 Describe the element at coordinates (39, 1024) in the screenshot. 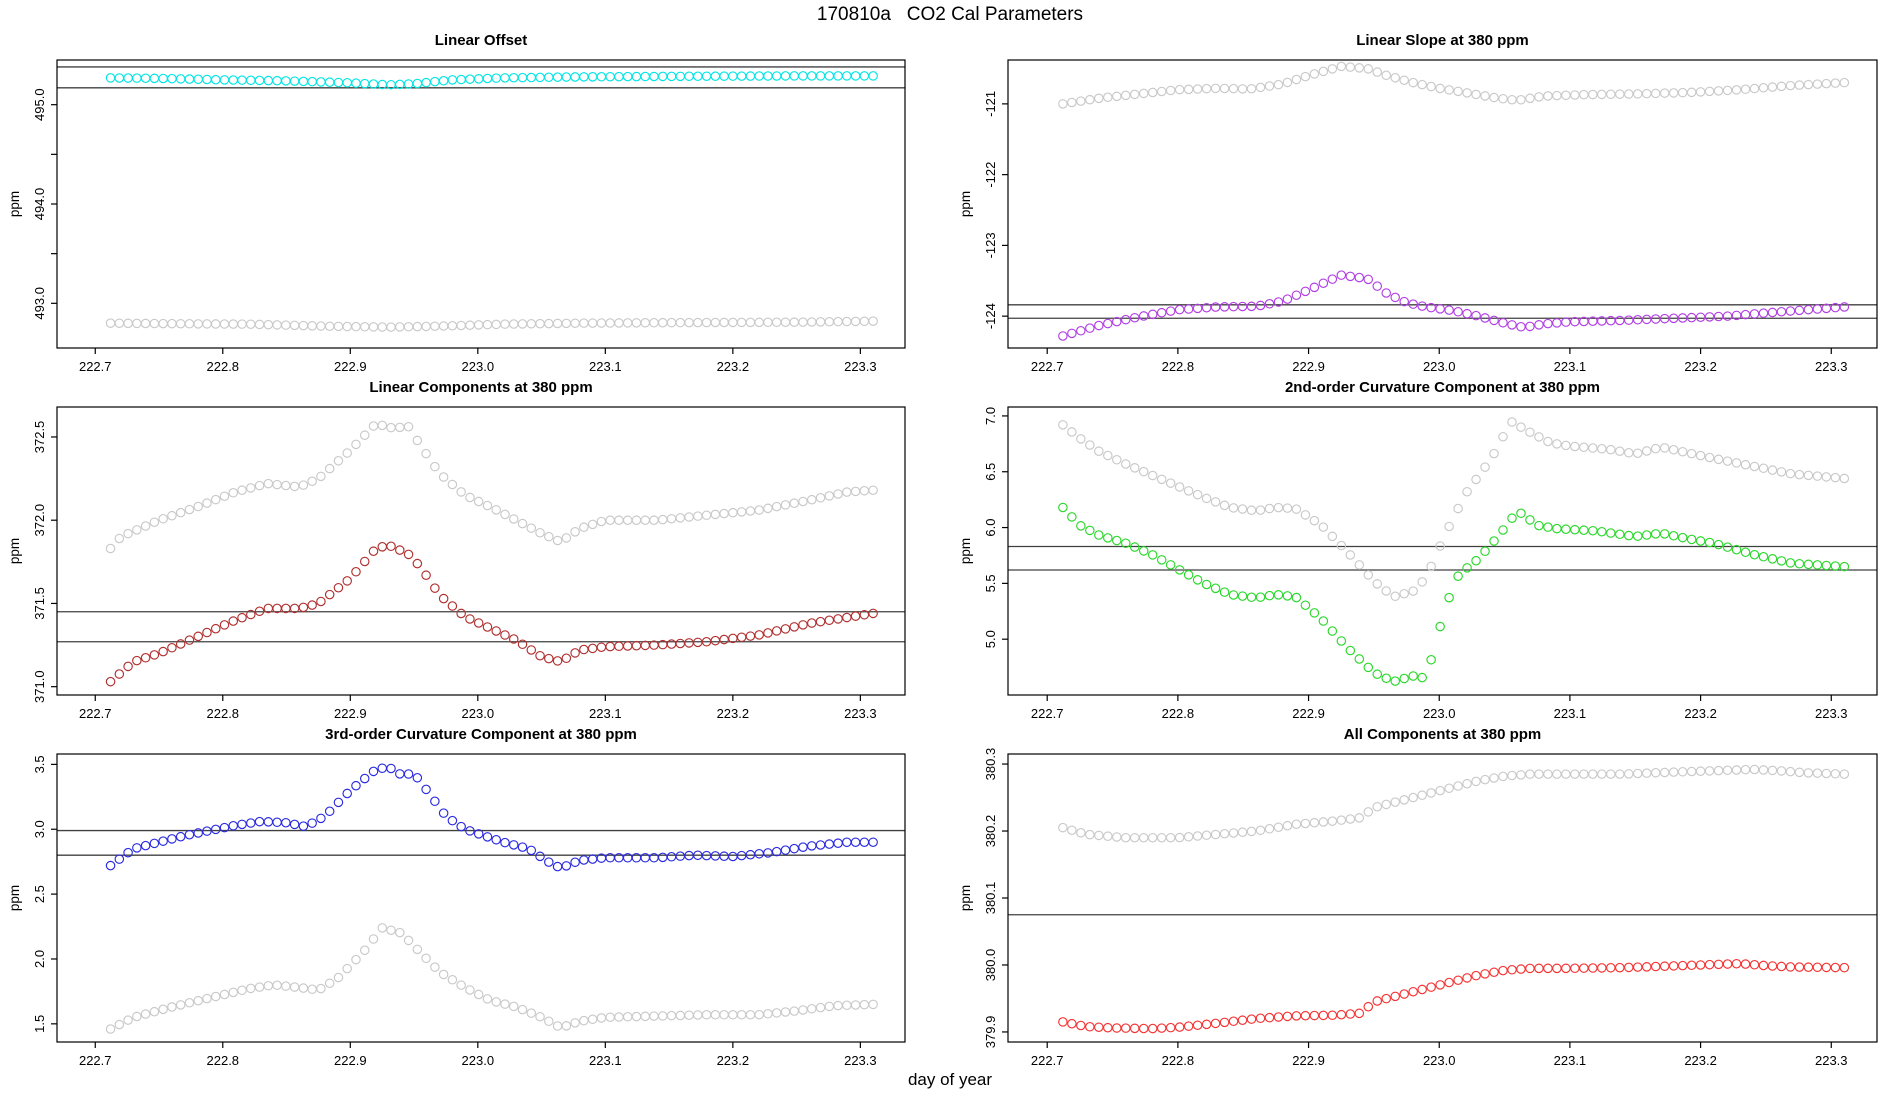

I see `svg-text: 1.5` at that location.